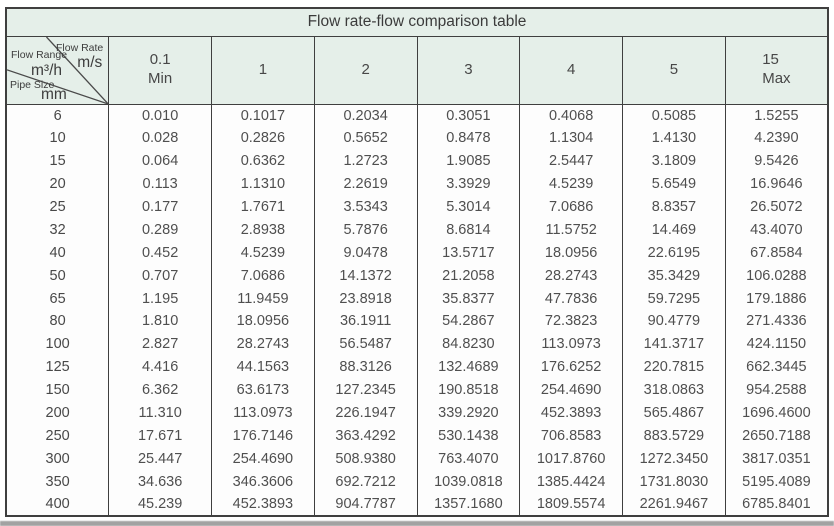 The image size is (834, 526). What do you see at coordinates (54, 94) in the screenshot?
I see `pipe-size-unit: mm` at bounding box center [54, 94].